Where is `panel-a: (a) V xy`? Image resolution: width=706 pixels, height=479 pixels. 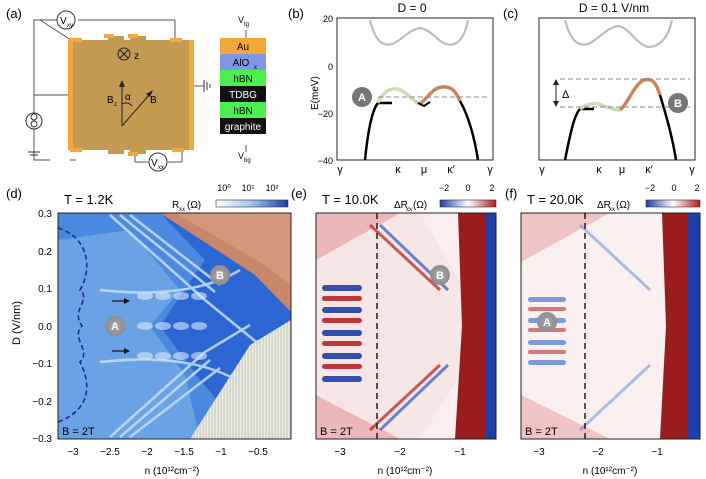
panel-a: (a) V xy is located at coordinates (136, 89).